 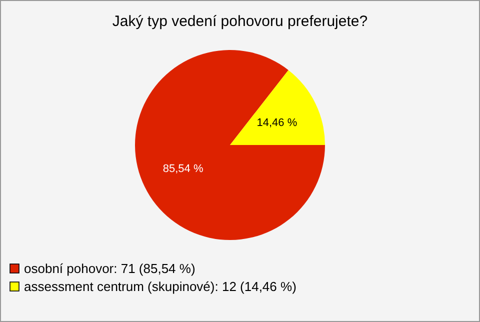 I want to click on data-label: 14,46 %, so click(x=277, y=123).